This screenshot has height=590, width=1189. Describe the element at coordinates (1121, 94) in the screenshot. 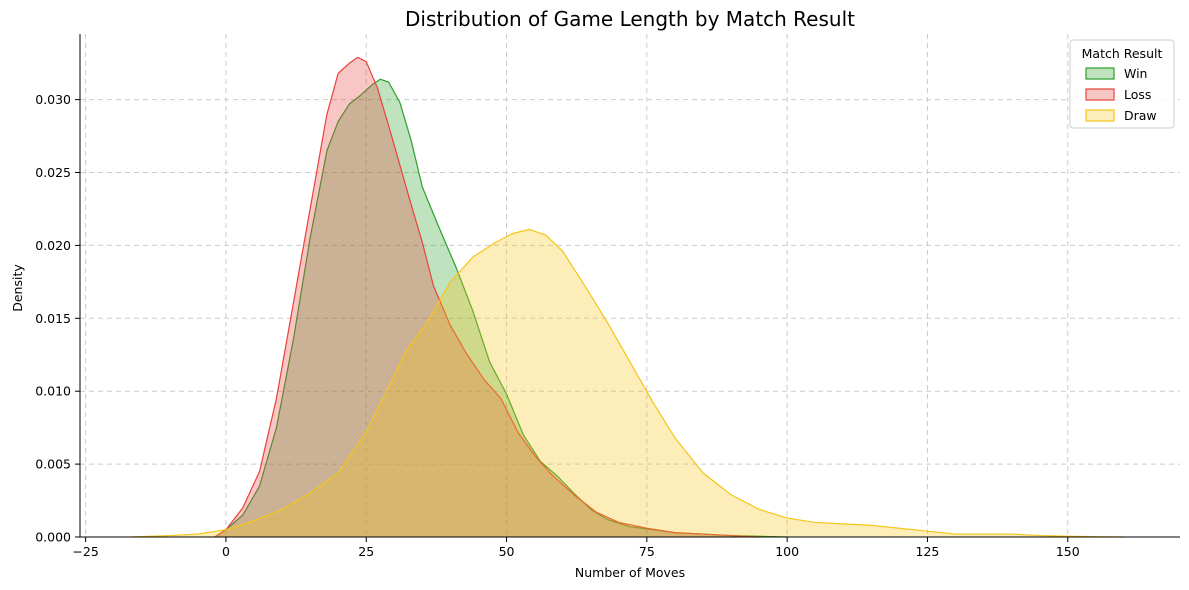

I see `legend-items: Win Loss Draw` at that location.